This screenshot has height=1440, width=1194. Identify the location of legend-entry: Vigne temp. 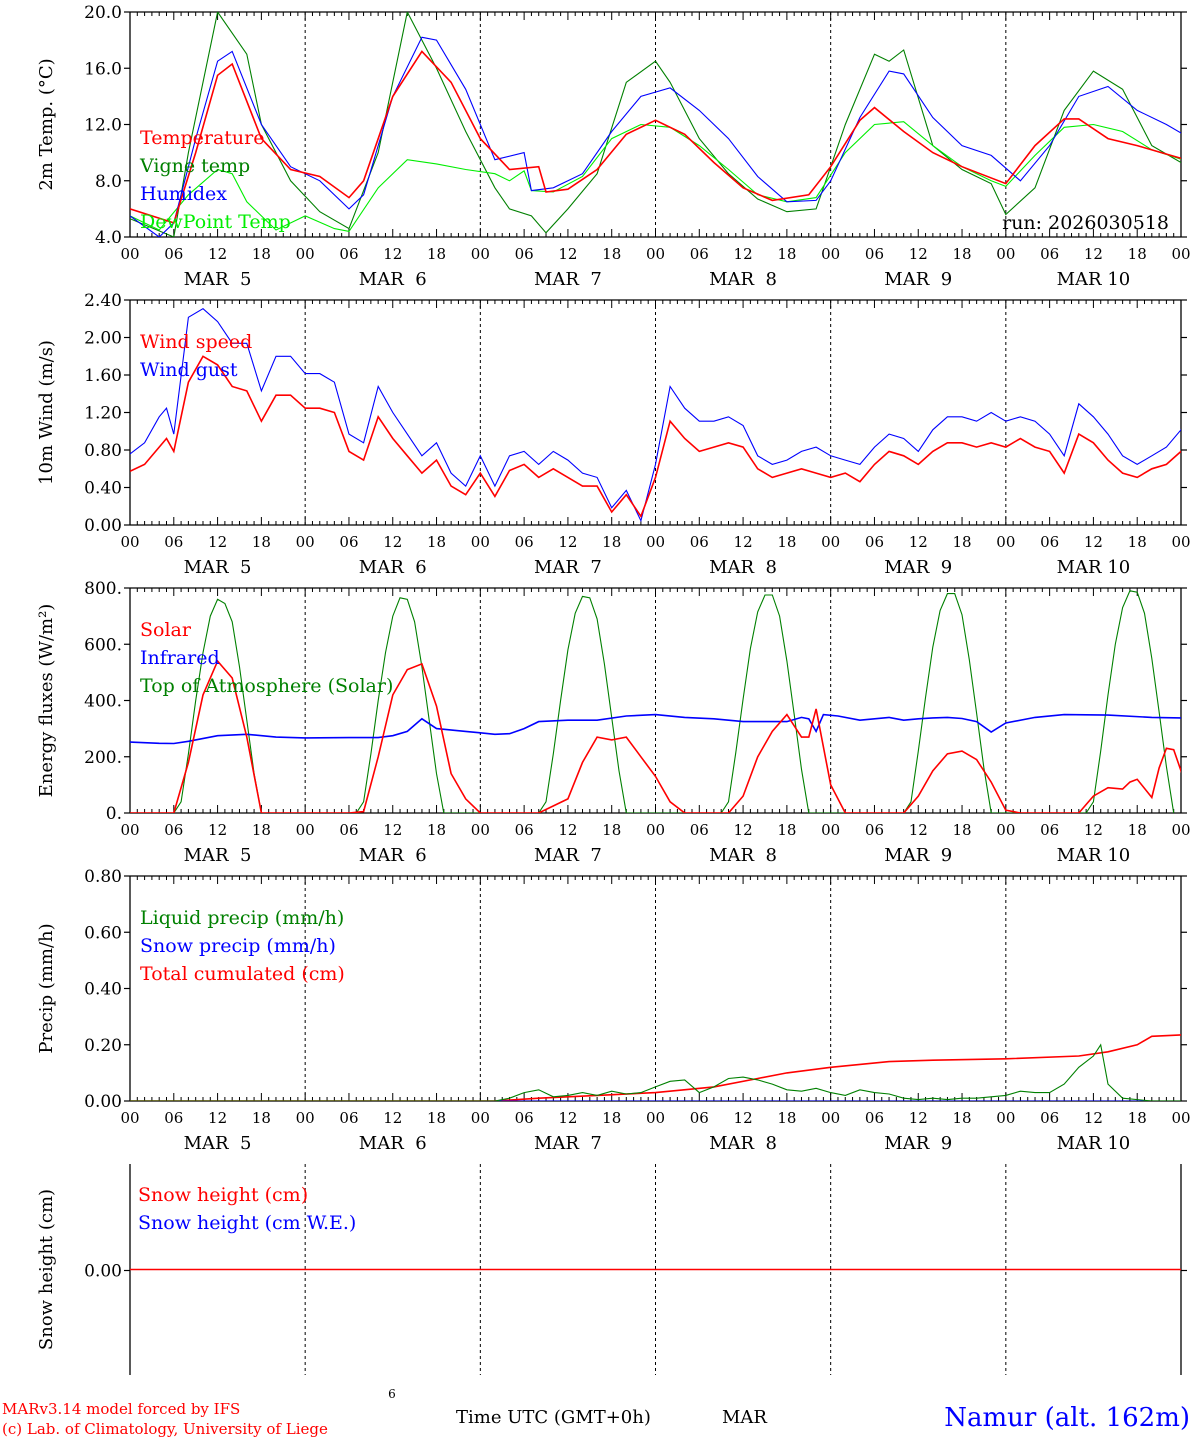
(194, 166).